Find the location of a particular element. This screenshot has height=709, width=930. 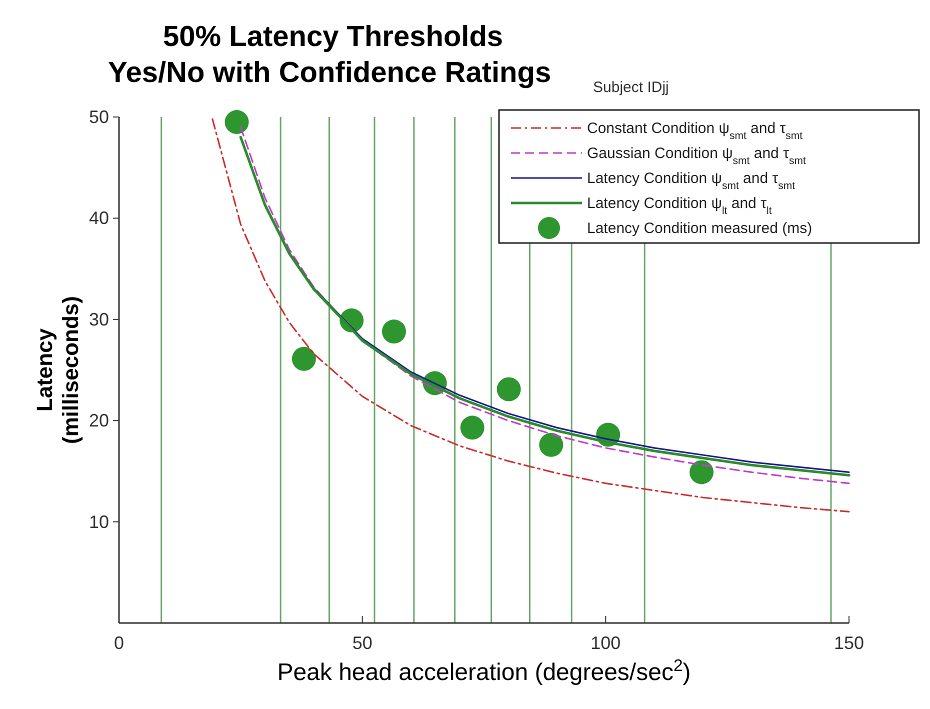

x-tick-label: 150 is located at coordinates (849, 643).